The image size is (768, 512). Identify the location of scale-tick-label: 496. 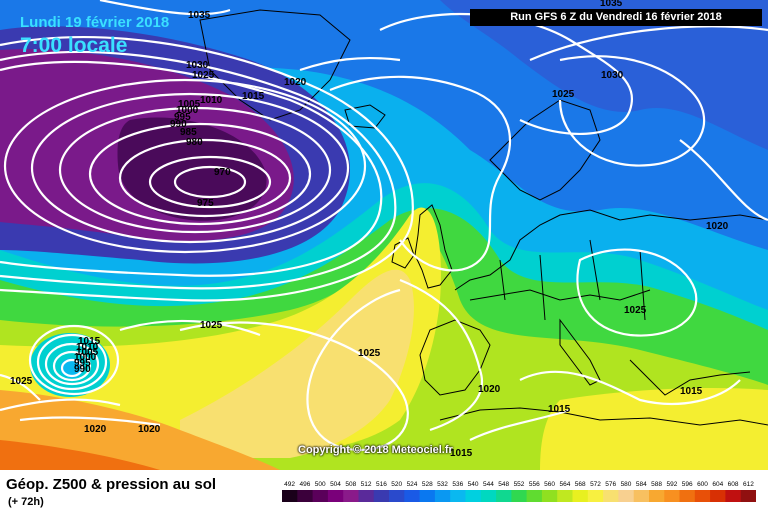
(304, 484).